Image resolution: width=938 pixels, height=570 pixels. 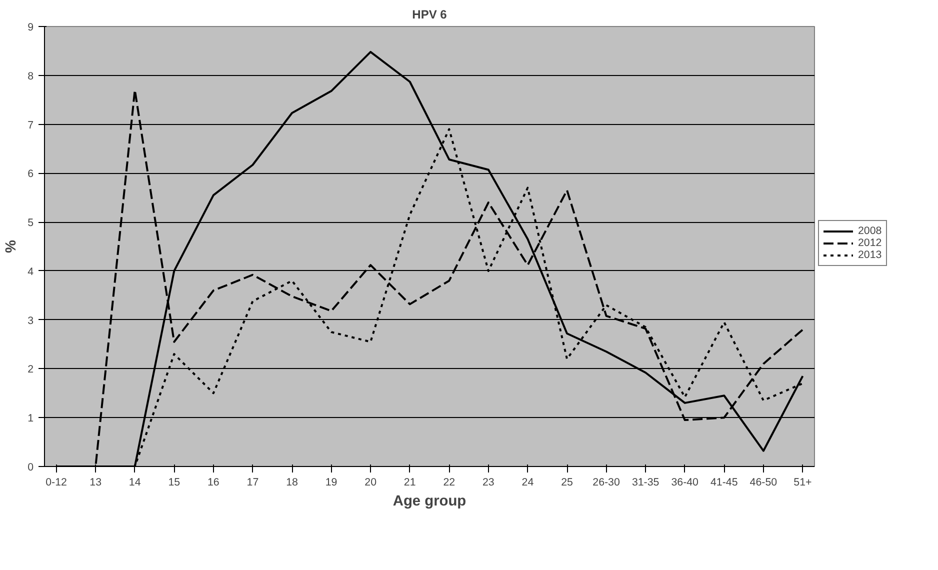 What do you see at coordinates (31, 76) in the screenshot?
I see `y-tick-label: 8` at bounding box center [31, 76].